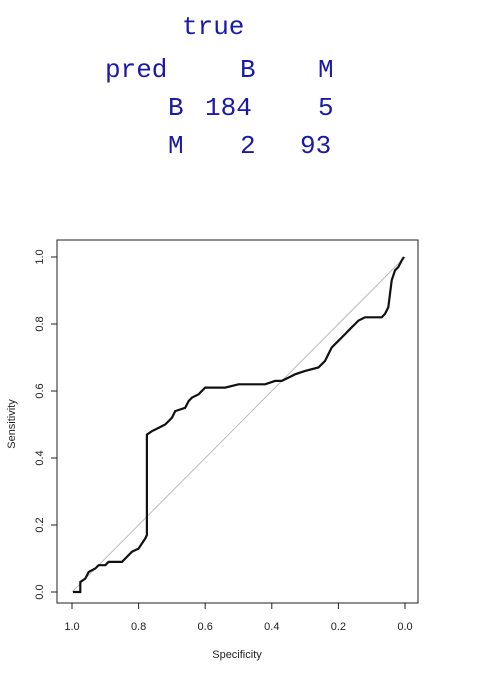  Describe the element at coordinates (316, 146) in the screenshot. I see `cell-m-m: 93` at that location.